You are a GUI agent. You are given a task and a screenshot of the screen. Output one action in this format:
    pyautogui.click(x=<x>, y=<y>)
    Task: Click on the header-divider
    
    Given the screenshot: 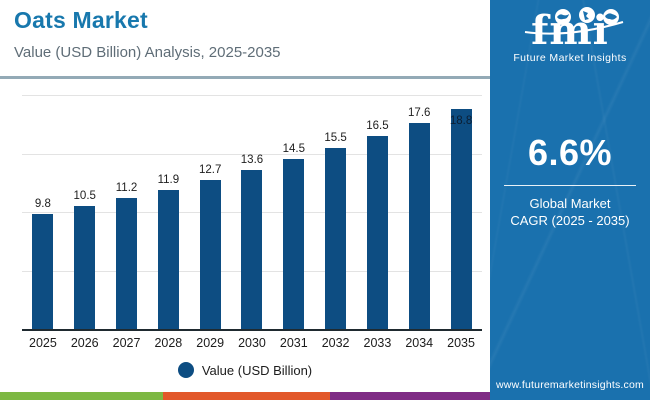 What is the action you would take?
    pyautogui.click(x=245, y=77)
    